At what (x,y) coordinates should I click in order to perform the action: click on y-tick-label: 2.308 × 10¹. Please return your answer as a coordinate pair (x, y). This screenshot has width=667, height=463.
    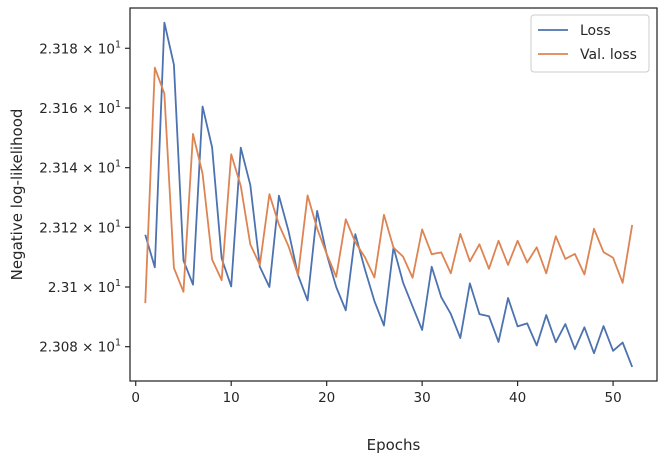
    Looking at the image, I should click on (80, 347).